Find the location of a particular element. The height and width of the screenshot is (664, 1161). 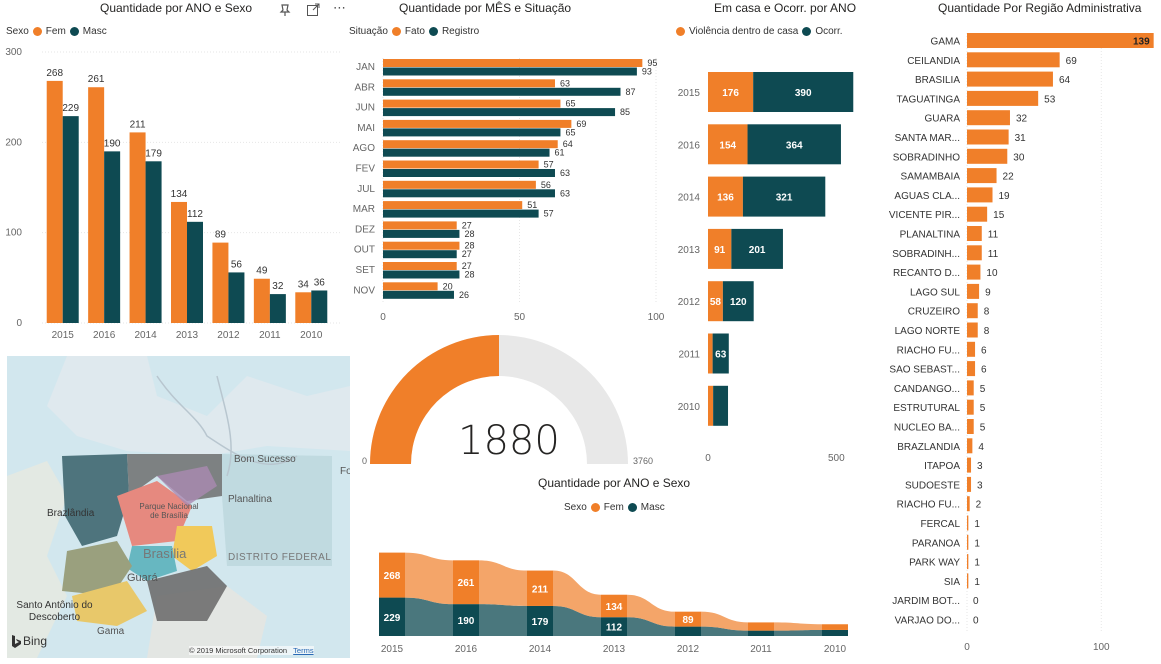

chart3-y-tick: 2014 is located at coordinates (689, 198).